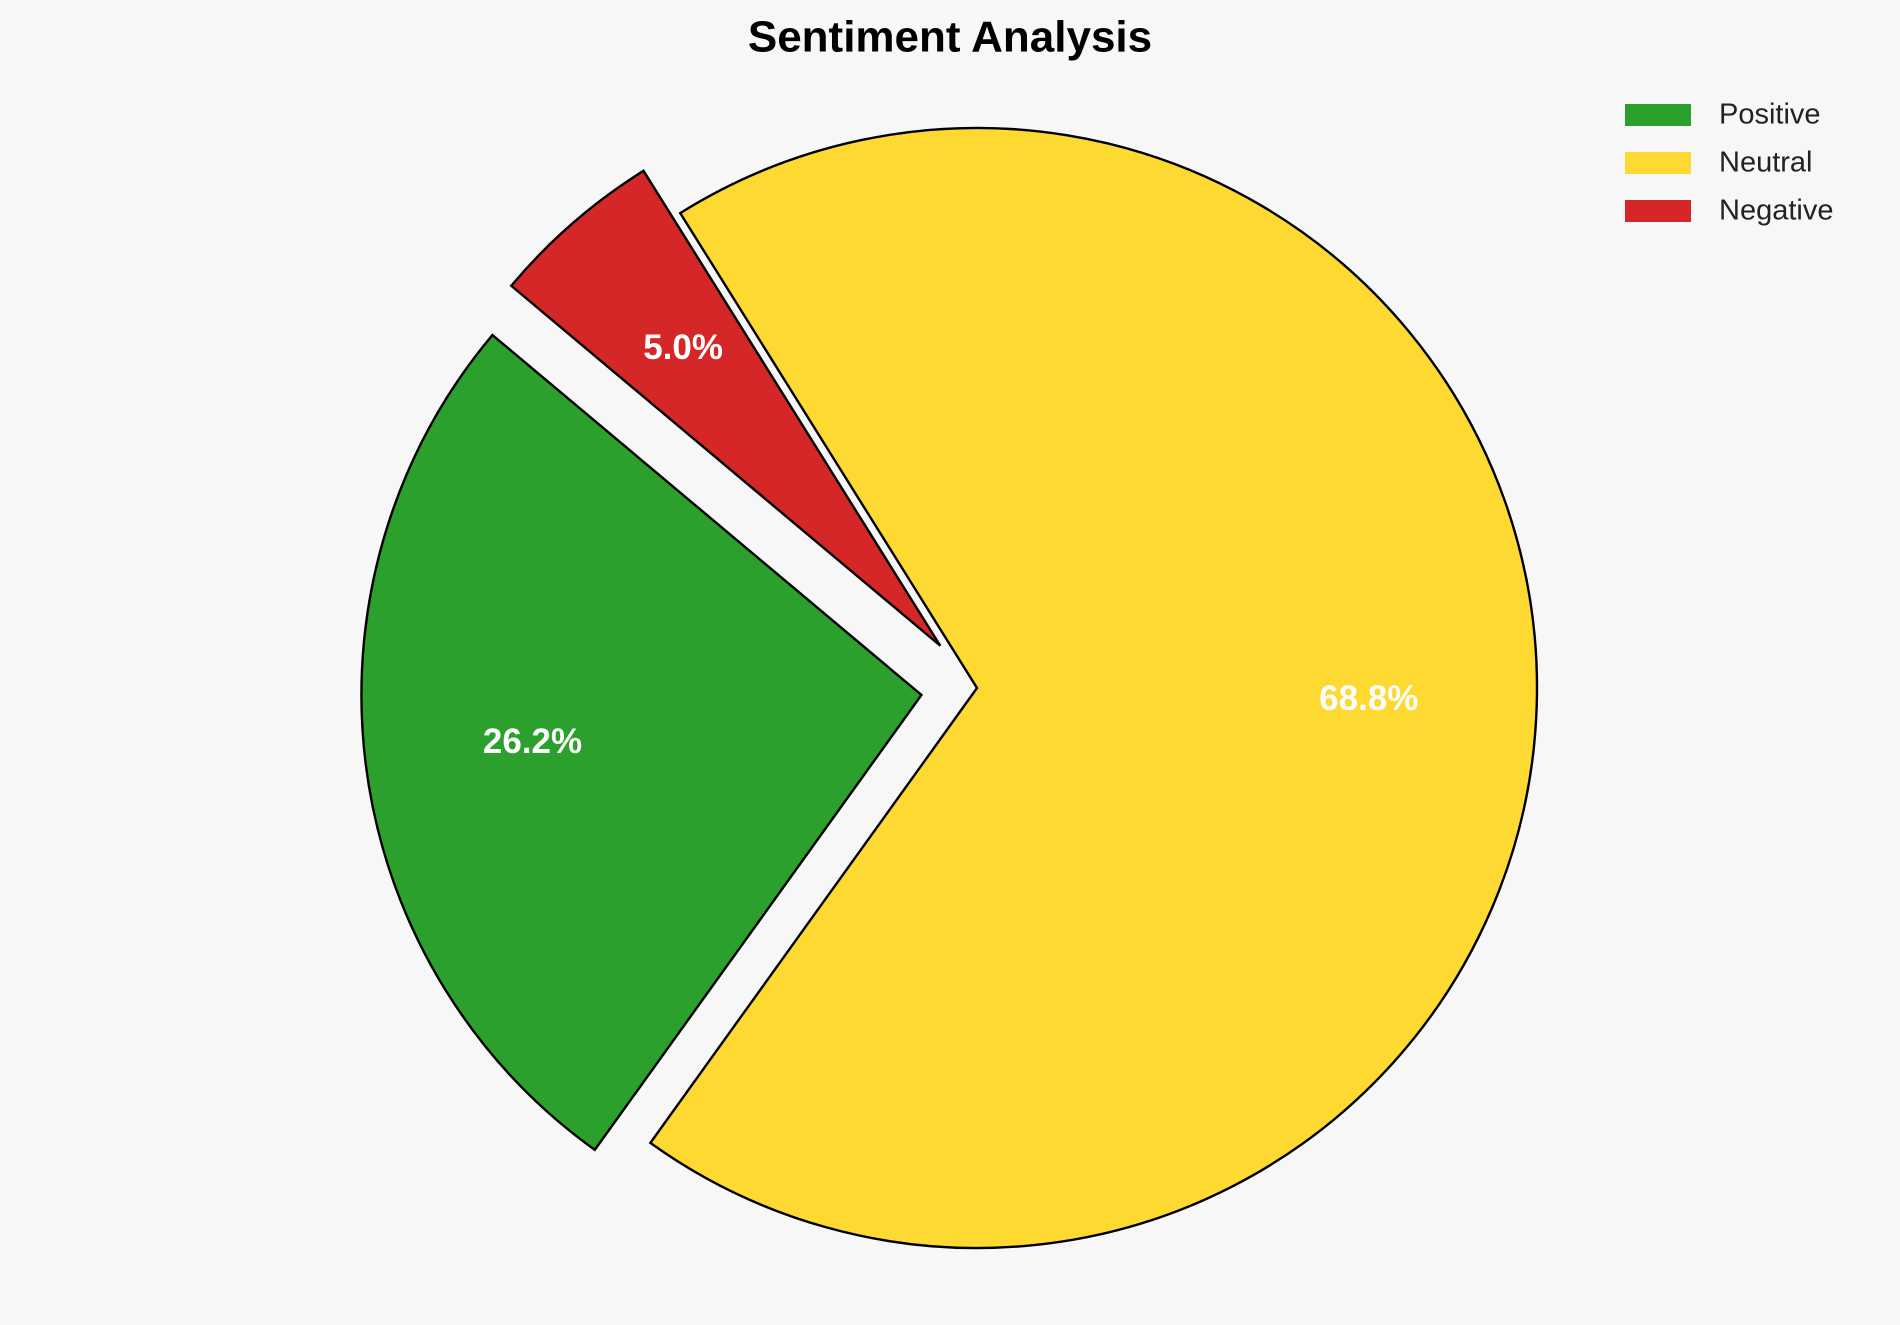 The height and width of the screenshot is (1325, 1900). What do you see at coordinates (950, 37) in the screenshot?
I see `chart-title: Sentiment Analysis` at bounding box center [950, 37].